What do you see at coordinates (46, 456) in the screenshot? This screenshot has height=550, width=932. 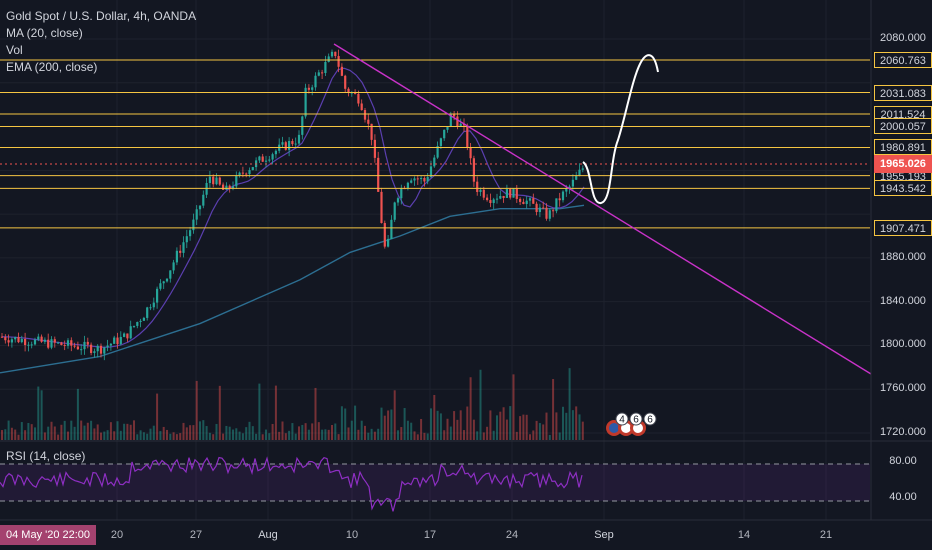 I see `rsi-indicator-label: RSI (14, close)` at bounding box center [46, 456].